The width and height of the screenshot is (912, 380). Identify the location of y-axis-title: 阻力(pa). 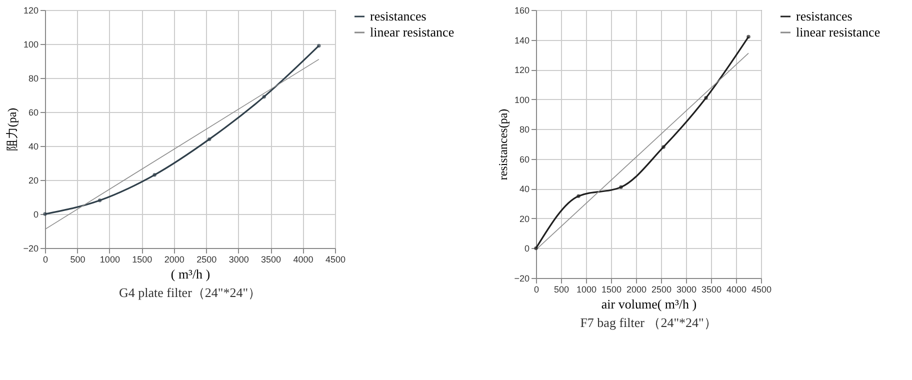
(12, 130).